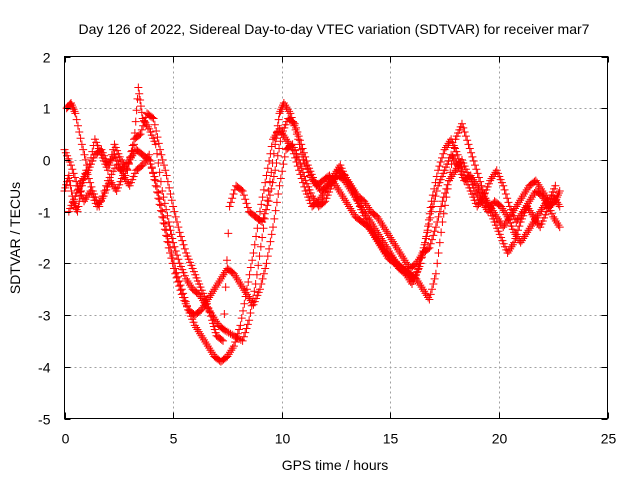 The height and width of the screenshot is (480, 640). I want to click on x-axis-label: GPS time / hours, so click(335, 465).